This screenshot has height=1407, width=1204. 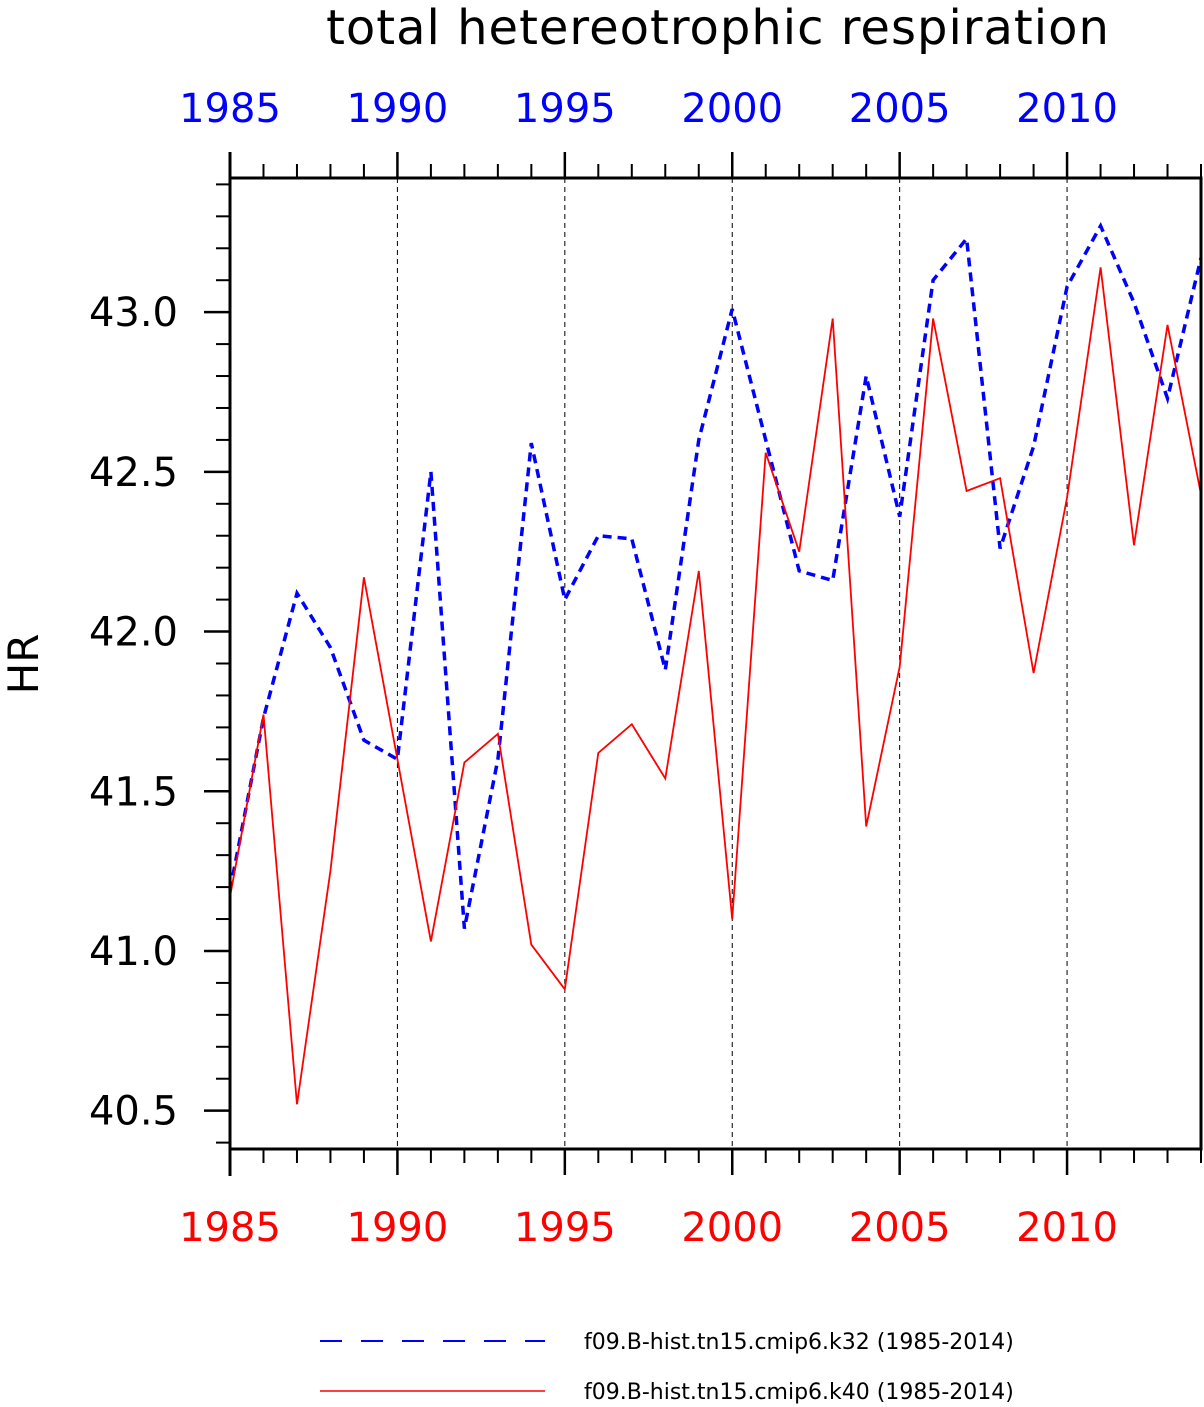 What do you see at coordinates (900, 1228) in the screenshot?
I see `bottom-x-tick-label: 2005` at bounding box center [900, 1228].